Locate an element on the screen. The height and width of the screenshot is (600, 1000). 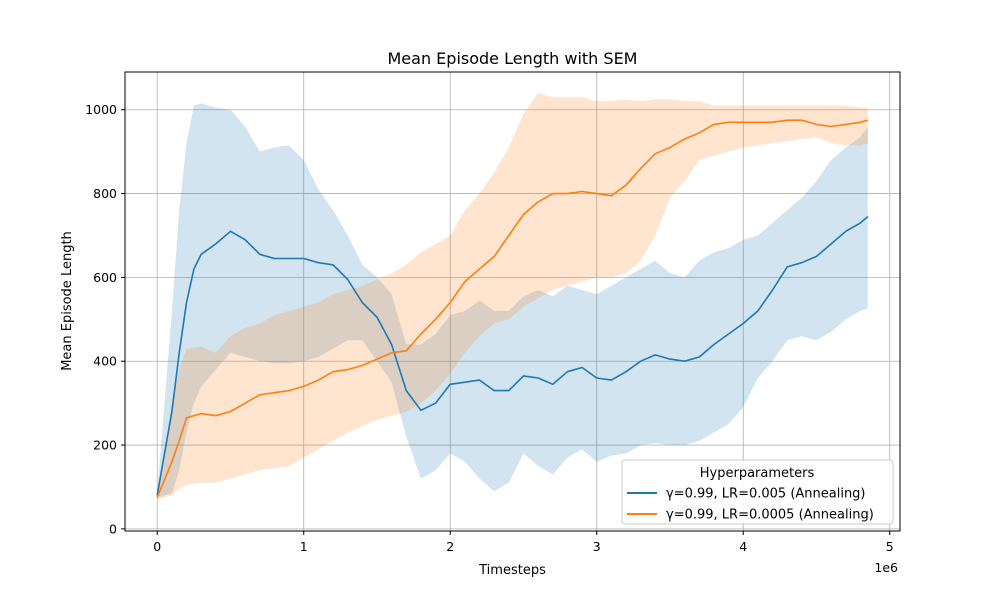
x-tick-label: 2 is located at coordinates (450, 546).